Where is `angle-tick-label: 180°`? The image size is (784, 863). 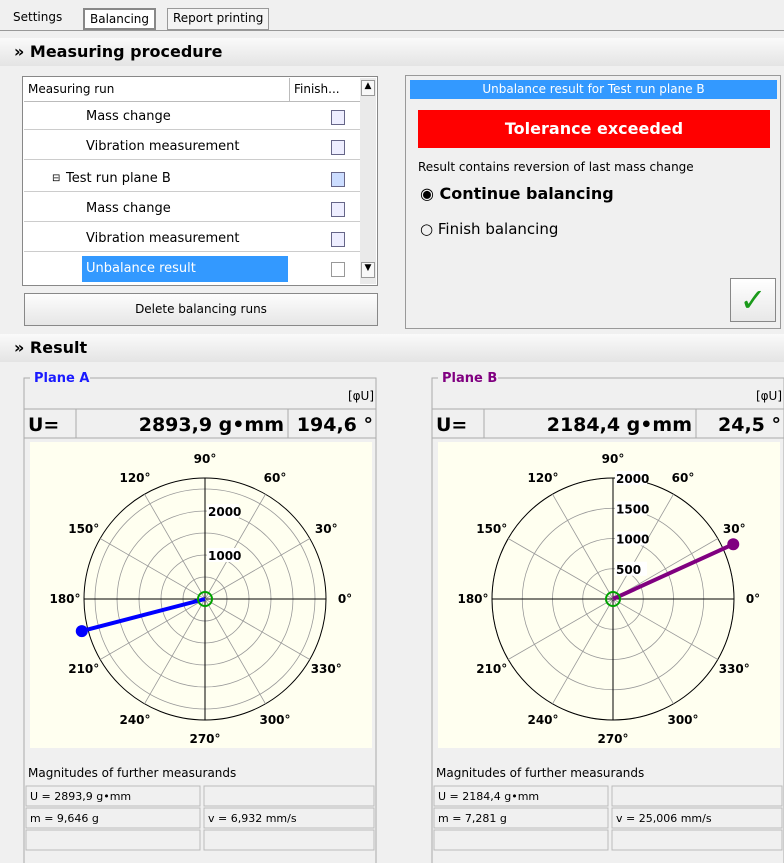 angle-tick-label: 180° is located at coordinates (64, 599).